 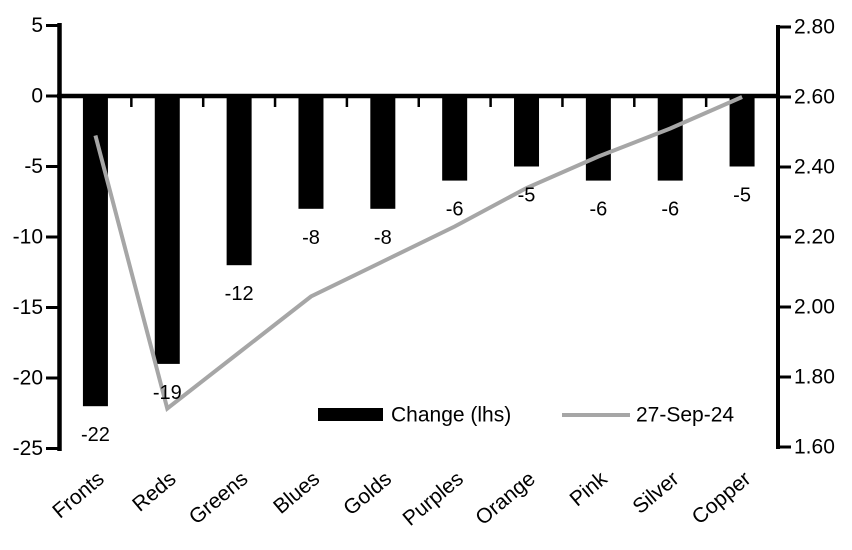 What do you see at coordinates (383, 152) in the screenshot?
I see `bar-golds` at bounding box center [383, 152].